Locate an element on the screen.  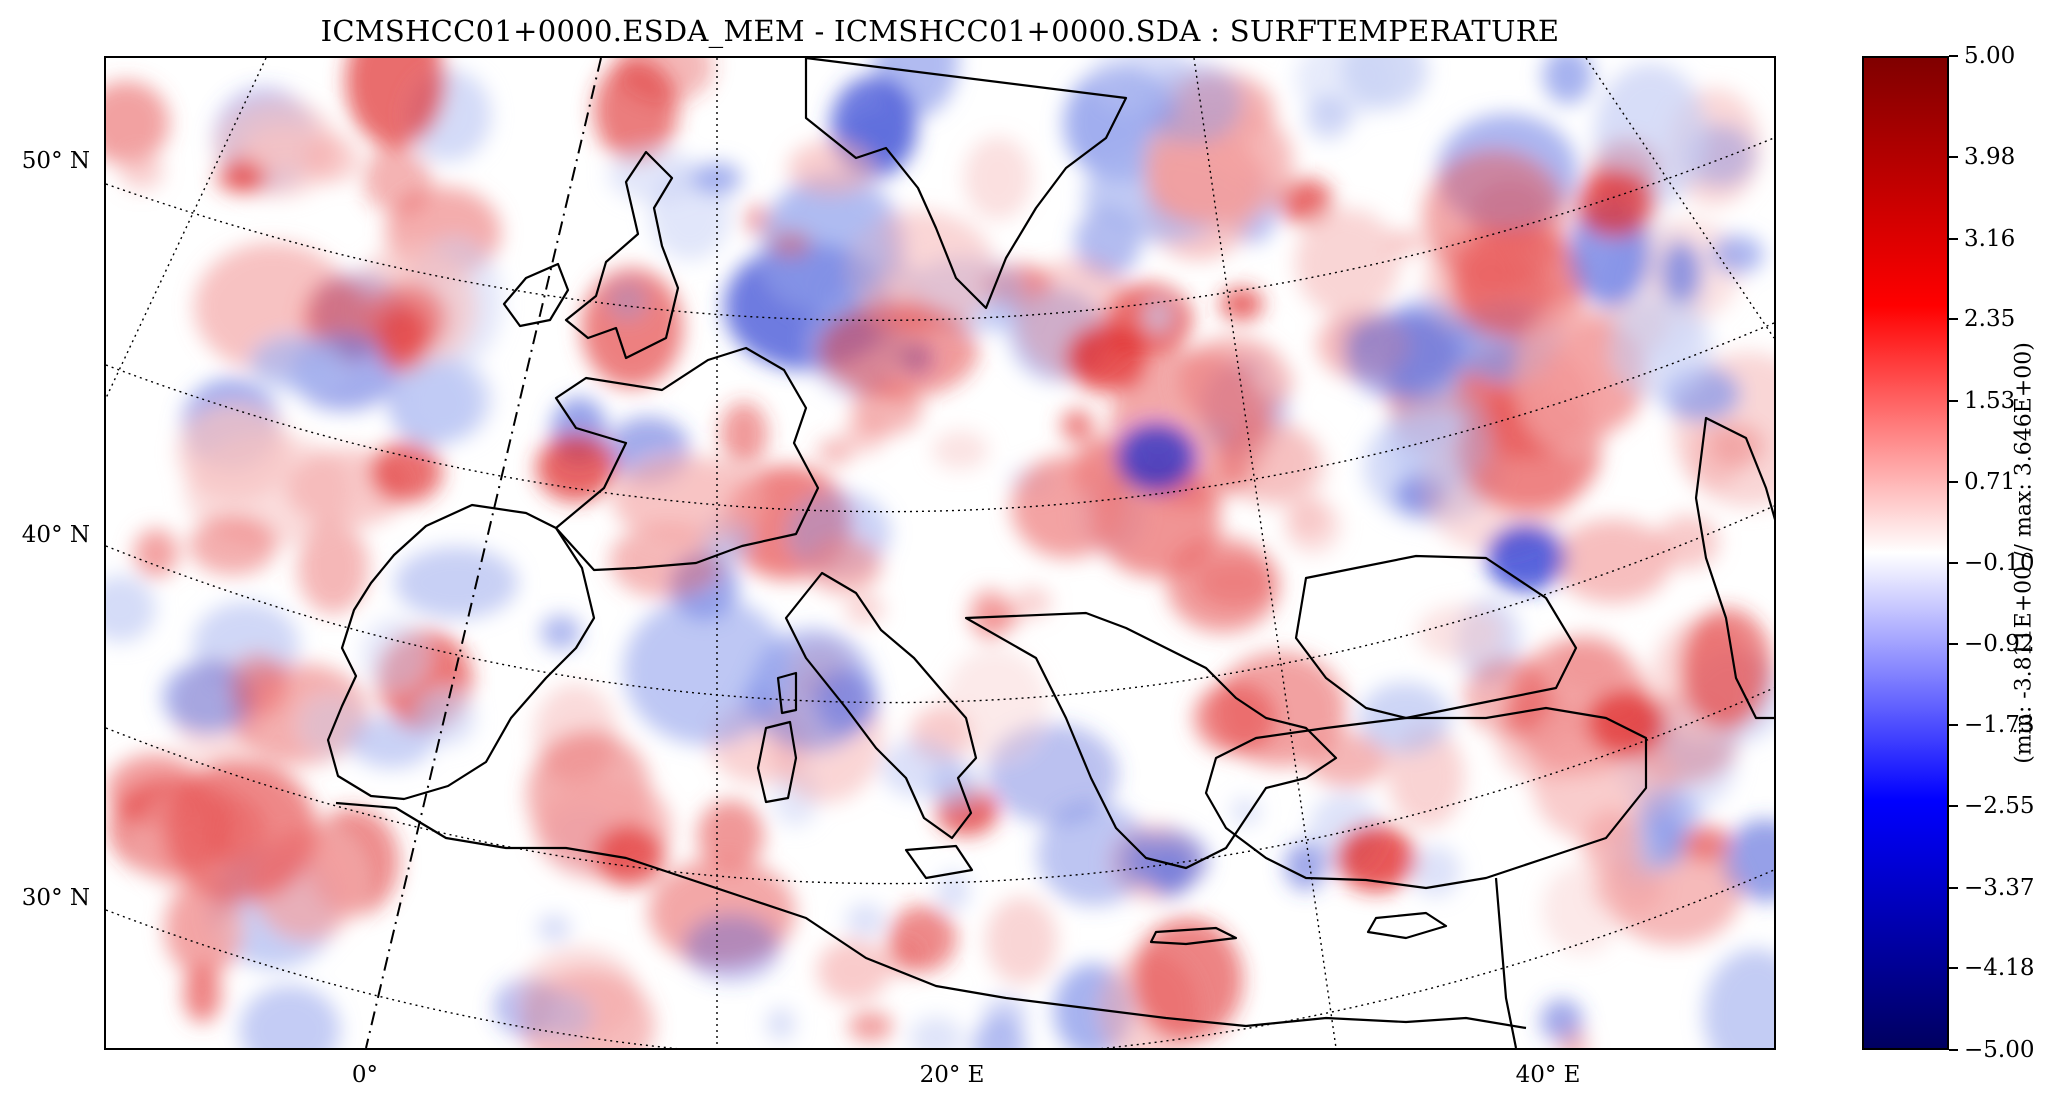
france-coastline is located at coordinates (687, 459).